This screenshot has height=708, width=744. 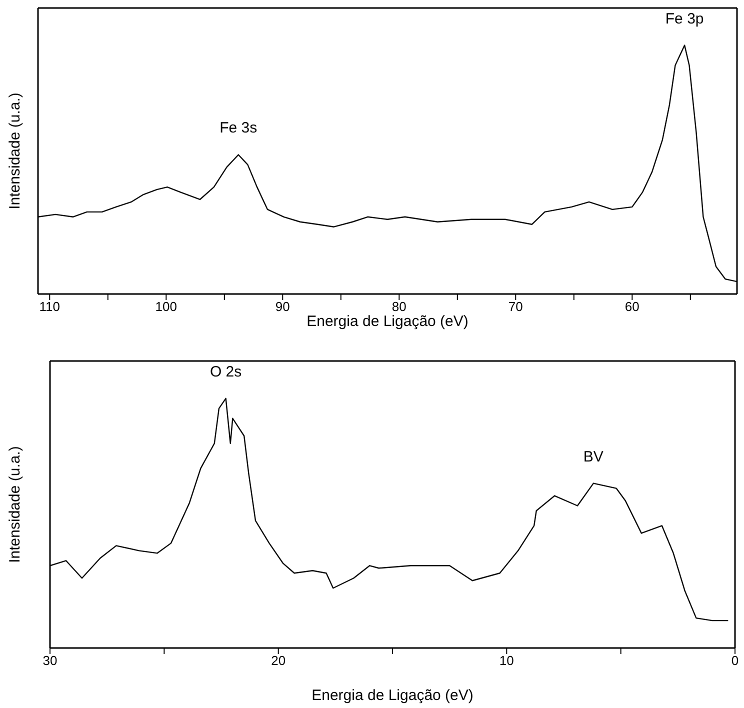 I want to click on annotation: Fe 3s, so click(x=239, y=128).